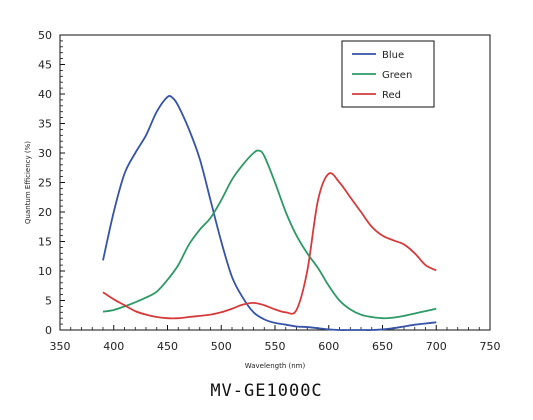 The height and width of the screenshot is (420, 533). I want to click on x-tick-label: 450, so click(167, 346).